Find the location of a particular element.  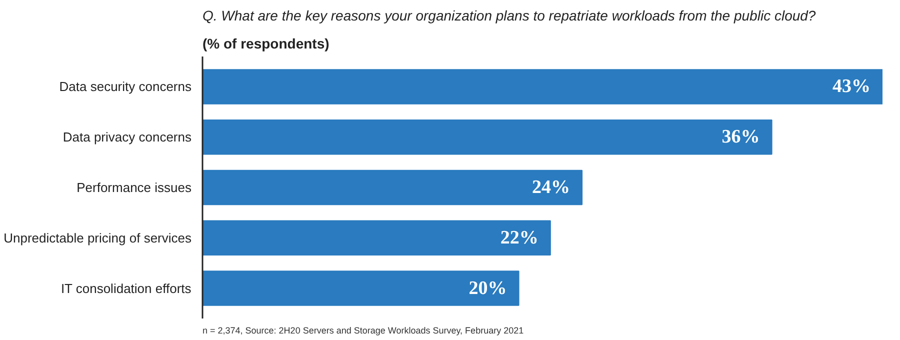

data-label: 22% is located at coordinates (519, 237).